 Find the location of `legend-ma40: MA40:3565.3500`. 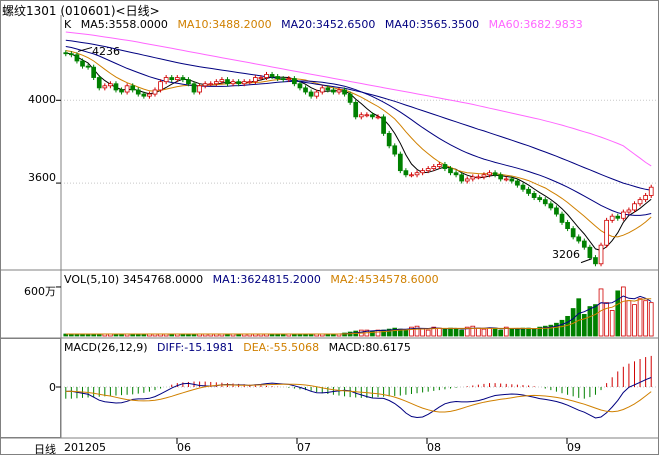

legend-ma40: MA40:3565.3500 is located at coordinates (432, 24).